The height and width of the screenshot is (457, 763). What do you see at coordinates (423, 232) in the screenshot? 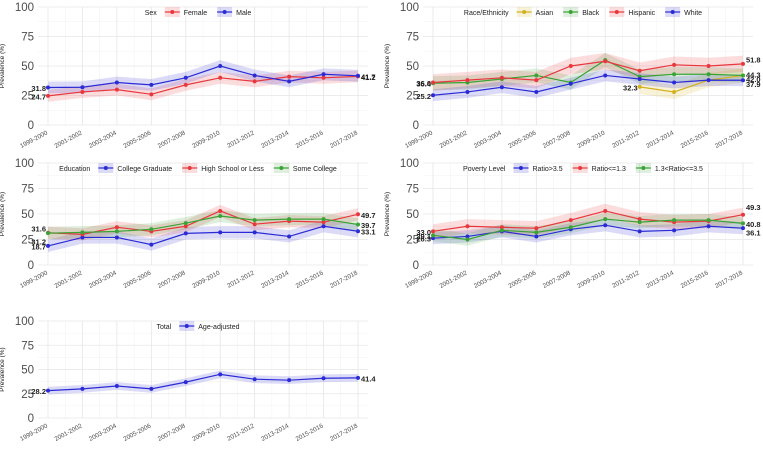
I see `data-label: 33.0` at bounding box center [423, 232].